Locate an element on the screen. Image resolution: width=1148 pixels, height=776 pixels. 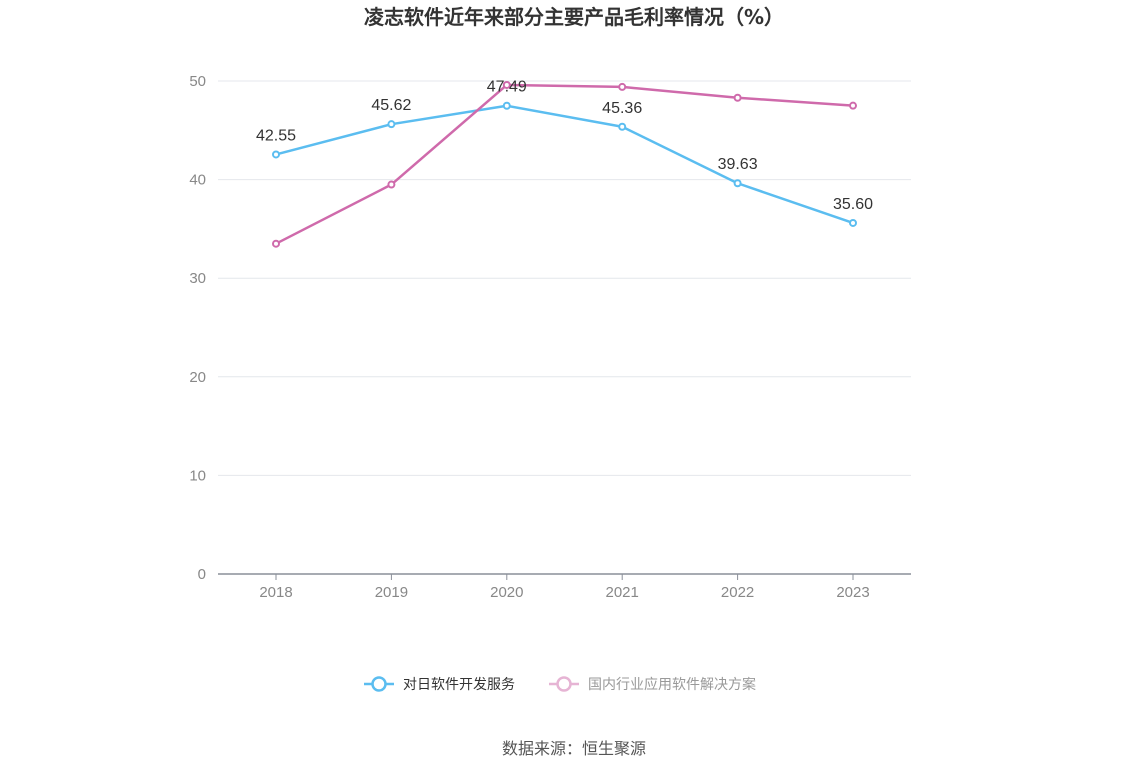
x-tick-label: 2020 is located at coordinates (506, 592).